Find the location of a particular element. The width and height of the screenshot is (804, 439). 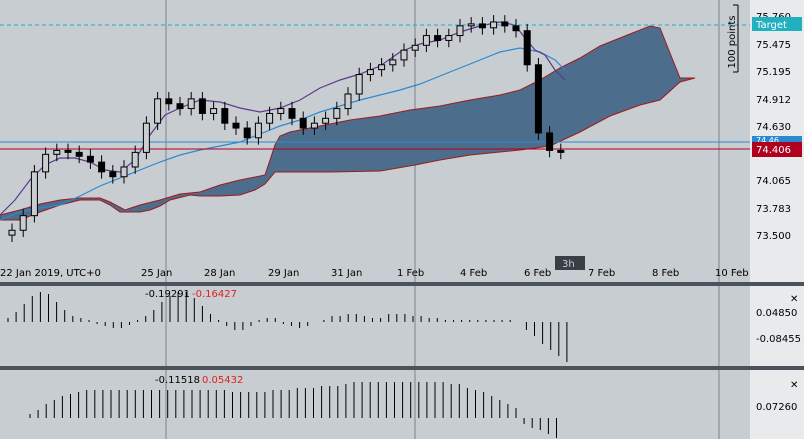

indicator2-close-button is located at coordinates (795, 385).